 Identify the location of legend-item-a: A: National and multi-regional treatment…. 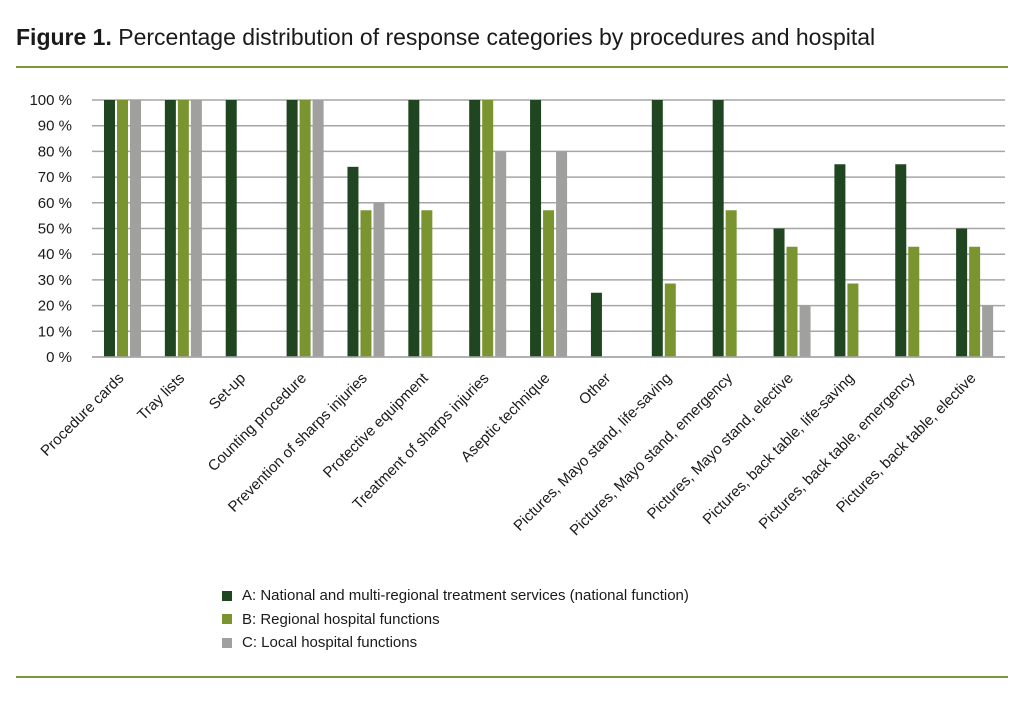
(455, 596).